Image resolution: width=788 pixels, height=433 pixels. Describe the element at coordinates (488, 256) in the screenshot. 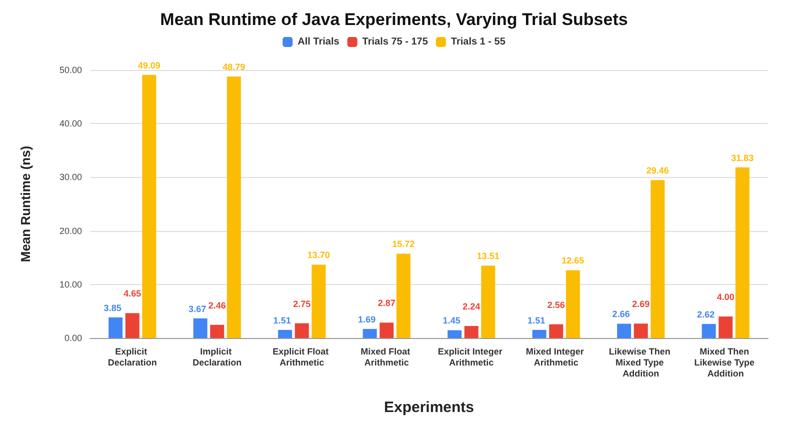

I see `data-label: 13.51` at that location.